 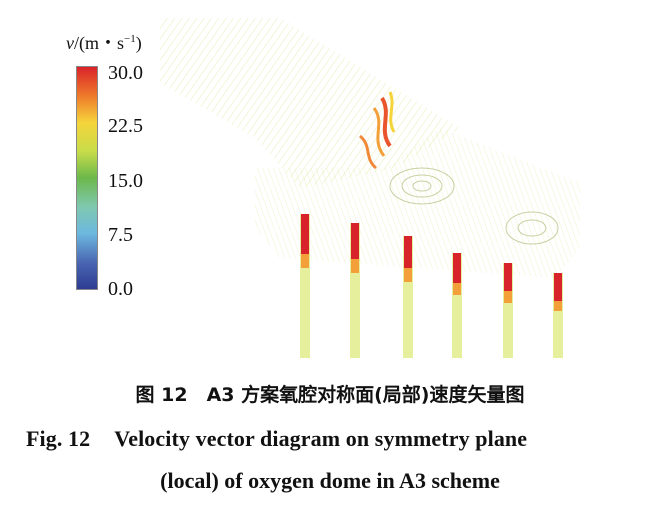 I want to click on colorbar-title-close: ), so click(x=138, y=43).